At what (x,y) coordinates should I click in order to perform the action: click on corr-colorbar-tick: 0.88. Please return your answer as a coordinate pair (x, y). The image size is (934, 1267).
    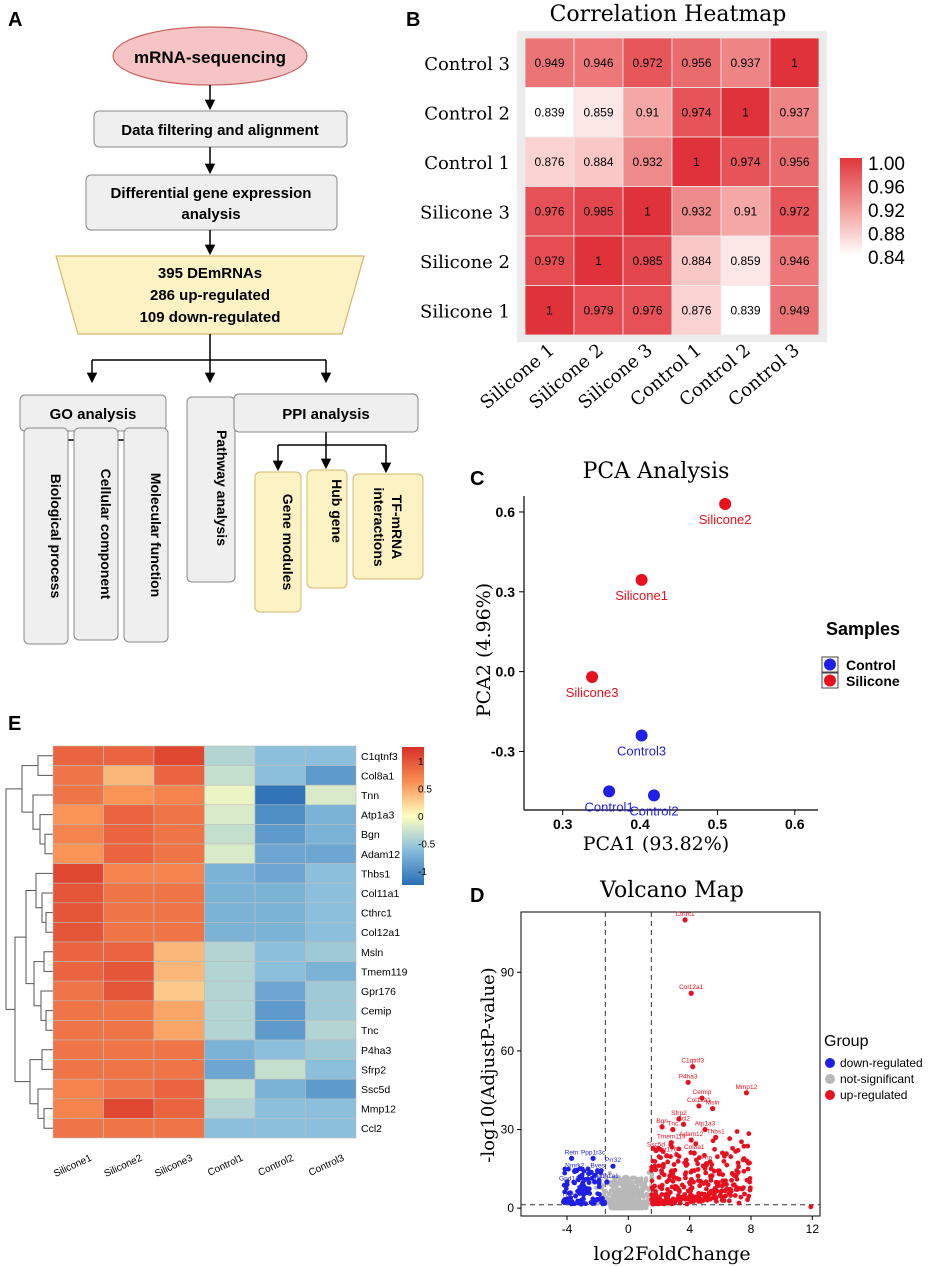
    Looking at the image, I should click on (886, 235).